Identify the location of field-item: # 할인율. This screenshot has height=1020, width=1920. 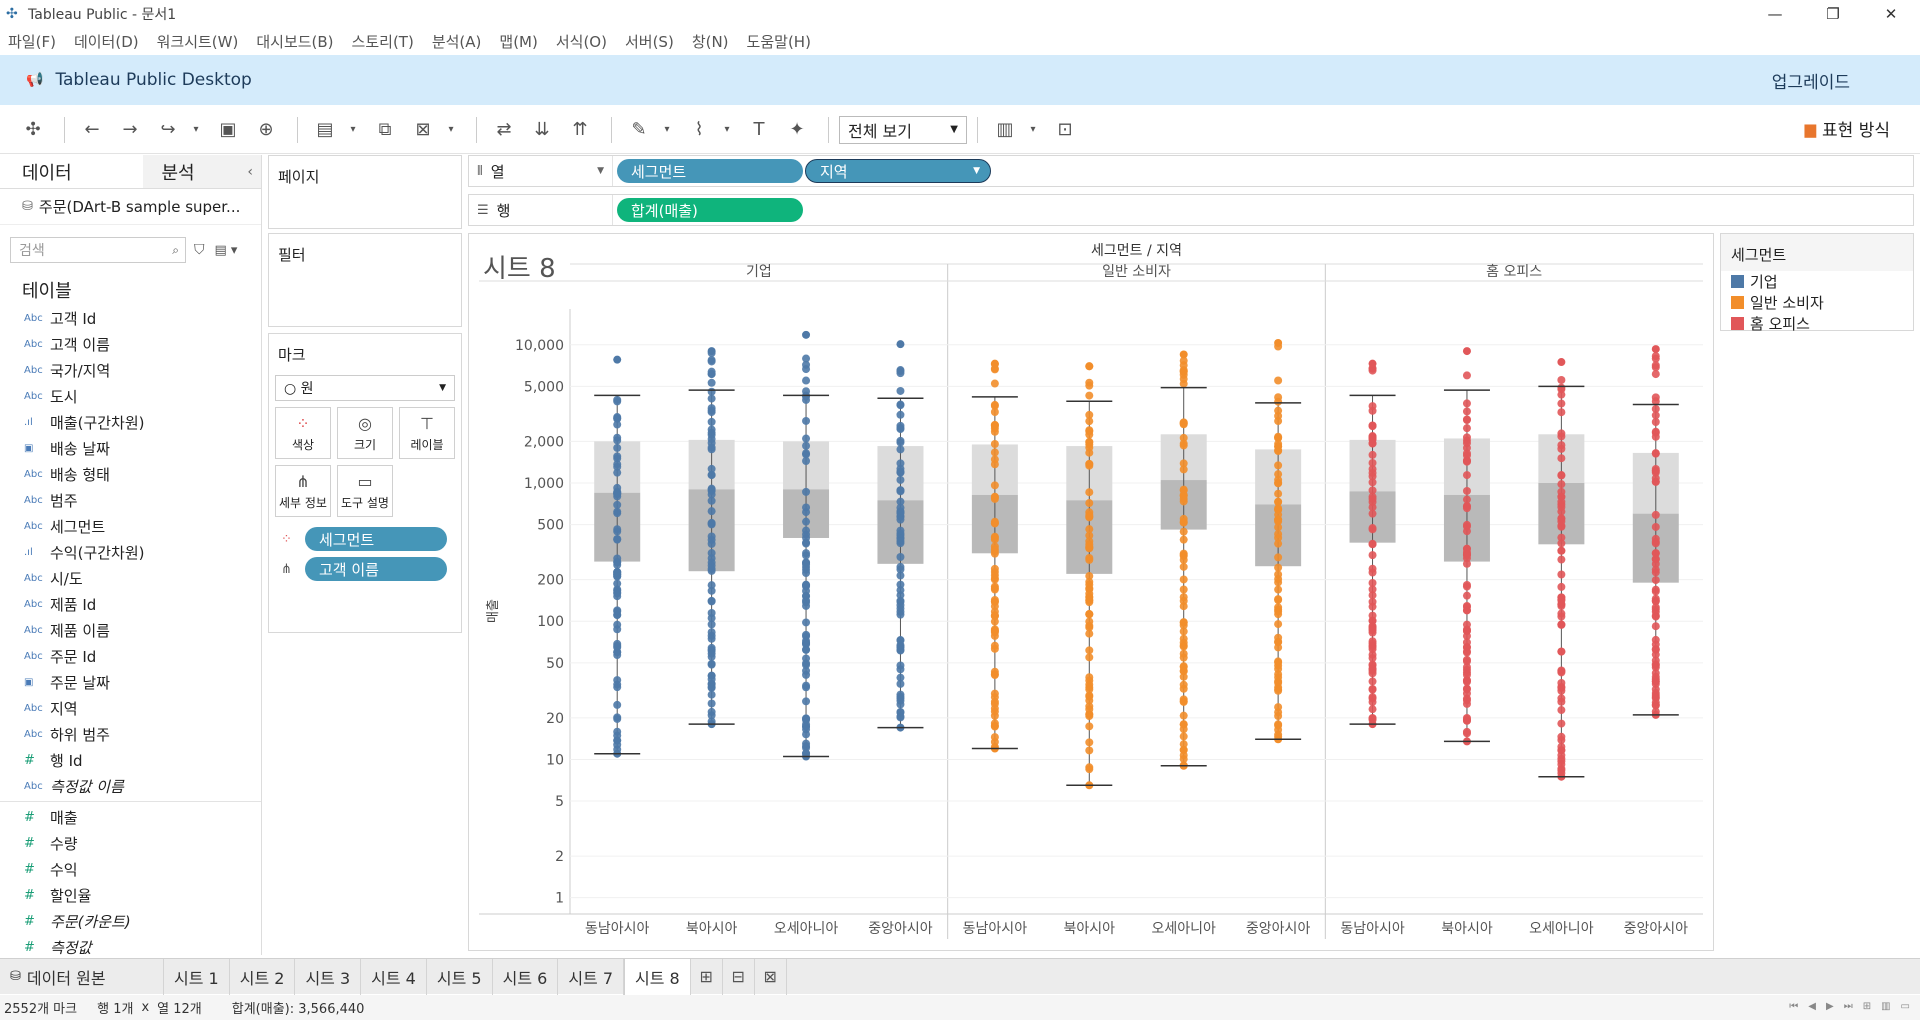
(130, 895).